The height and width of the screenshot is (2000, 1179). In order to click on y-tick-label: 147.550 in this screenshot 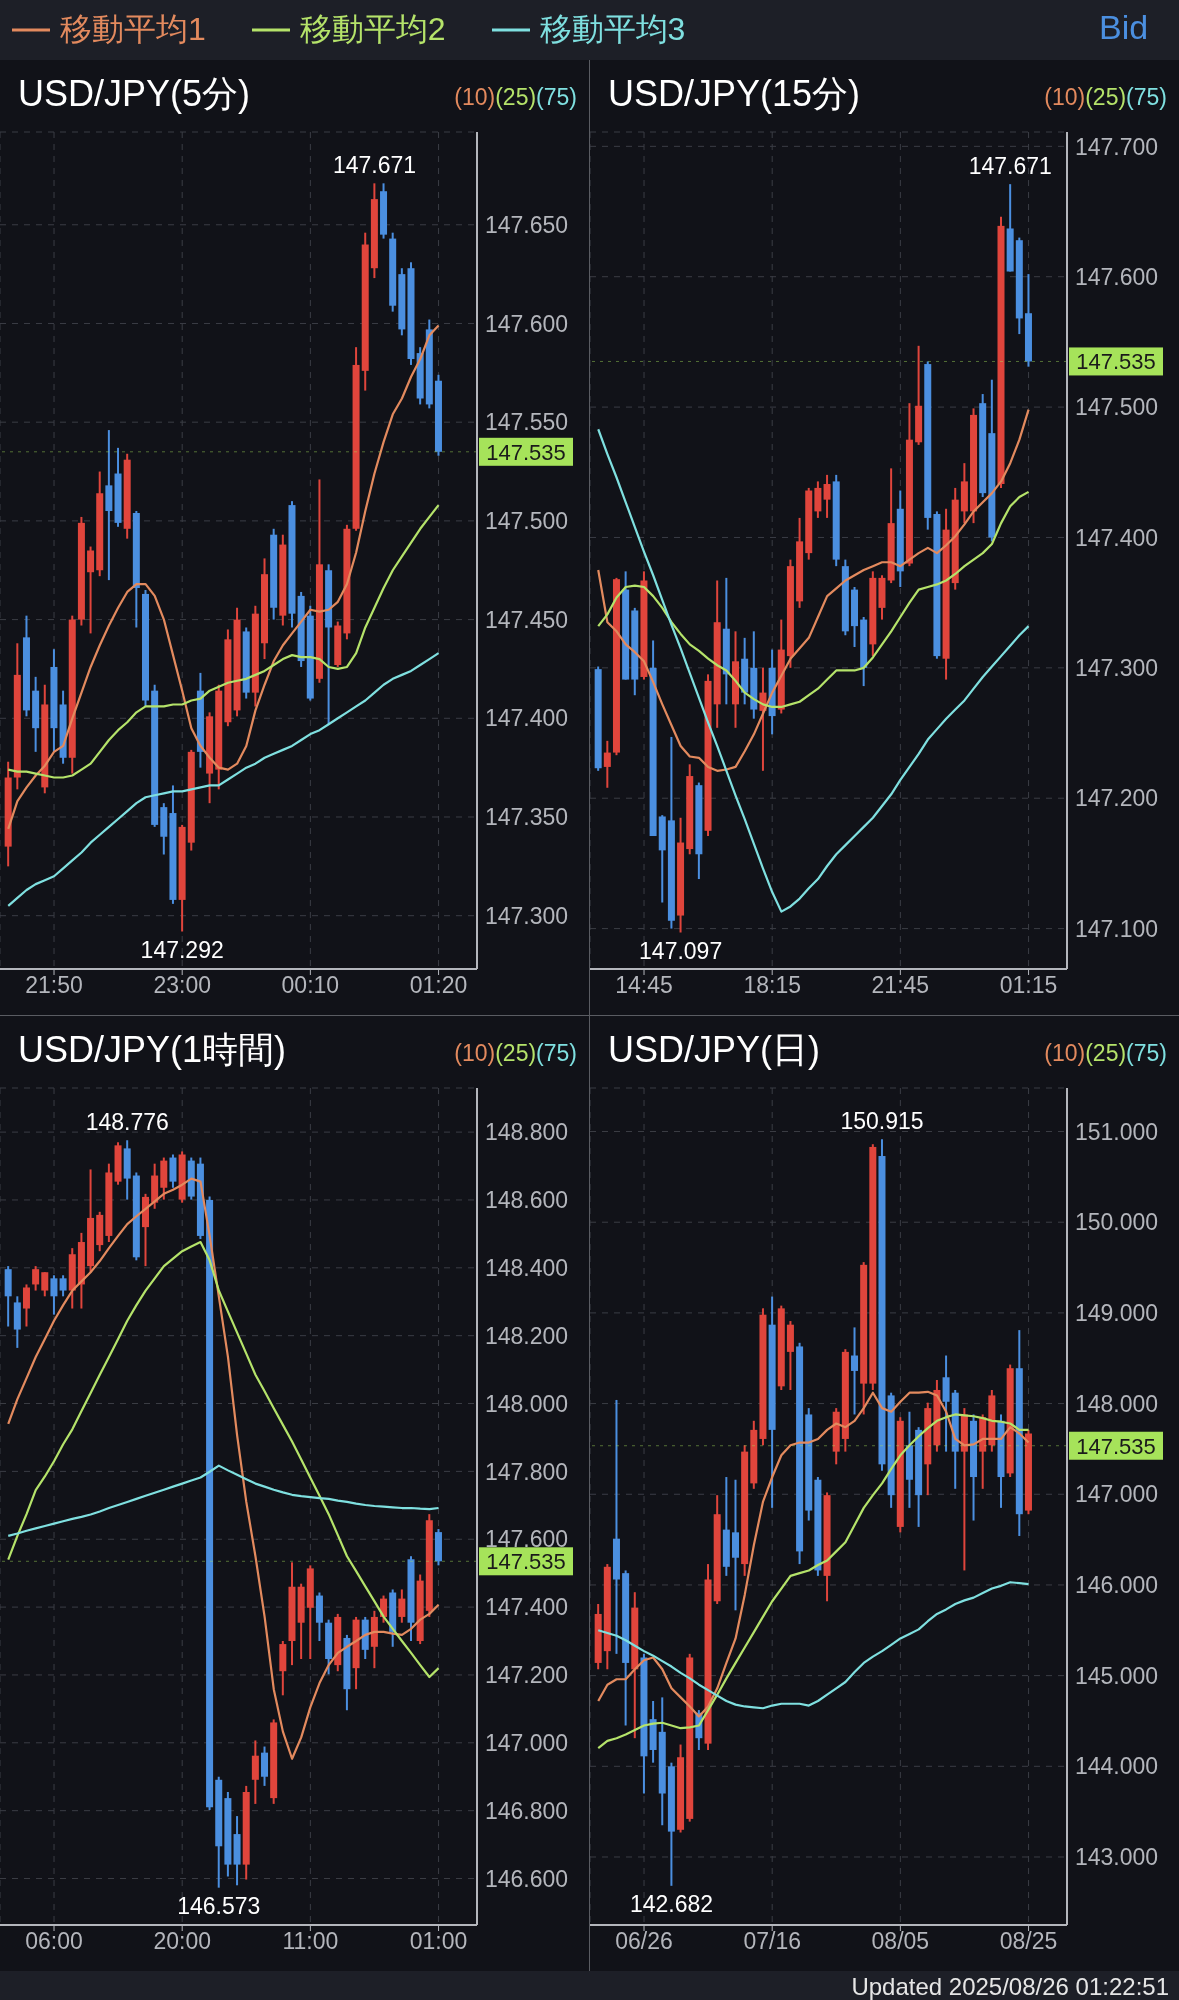, I will do `click(527, 422)`.